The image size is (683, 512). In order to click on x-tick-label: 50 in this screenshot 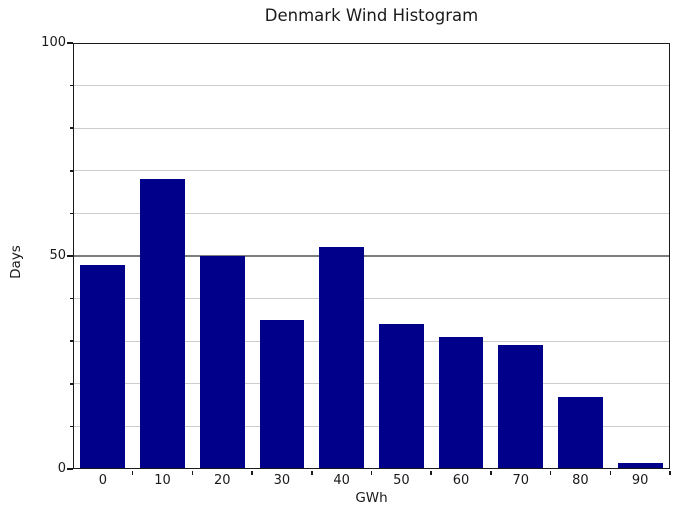, I will do `click(401, 480)`.